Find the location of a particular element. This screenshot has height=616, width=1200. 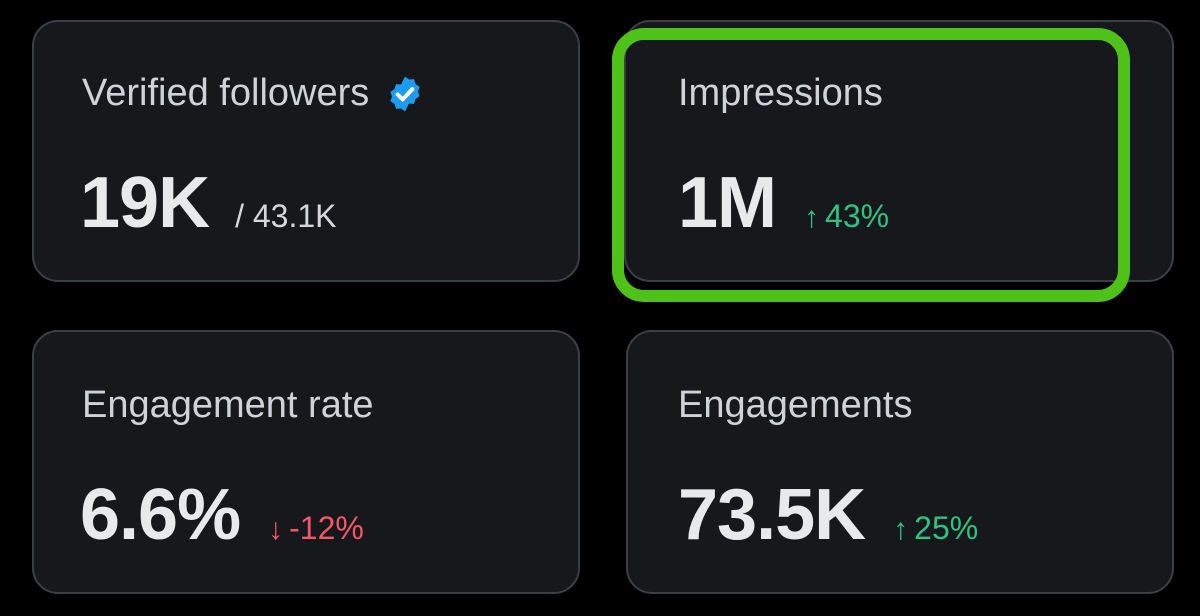

arrow-down-icon: ↓ is located at coordinates (276, 529).